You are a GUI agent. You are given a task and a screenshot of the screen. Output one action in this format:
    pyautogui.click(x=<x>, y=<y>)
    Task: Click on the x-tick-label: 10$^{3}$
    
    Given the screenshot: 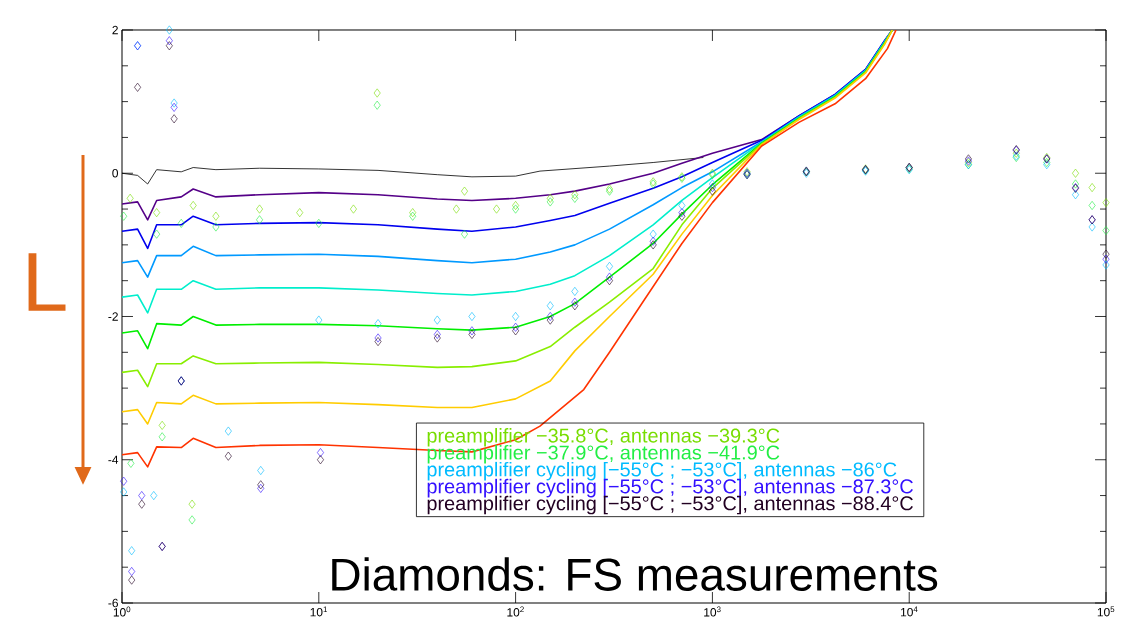 What is the action you would take?
    pyautogui.click(x=712, y=611)
    